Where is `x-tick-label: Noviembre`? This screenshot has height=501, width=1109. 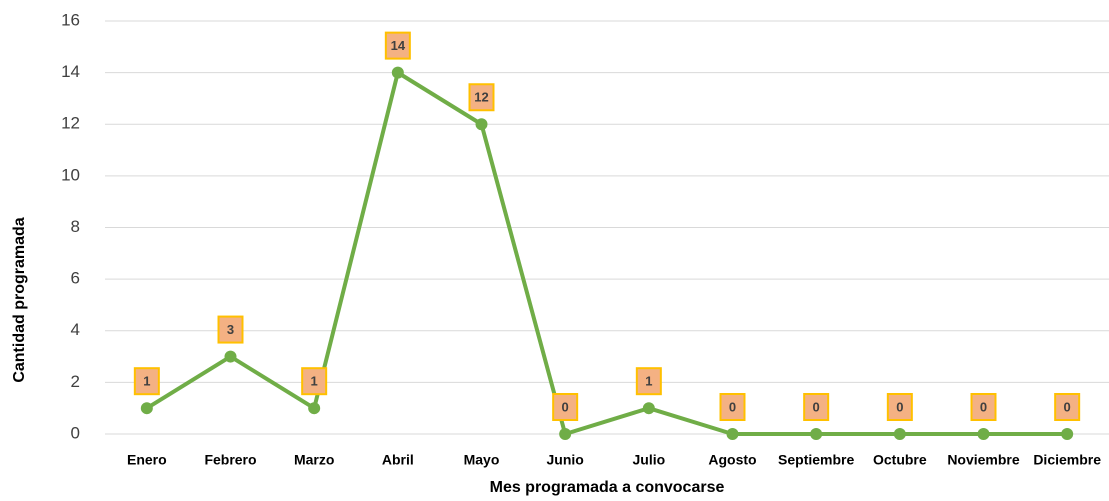
x-tick-label: Noviembre is located at coordinates (983, 460).